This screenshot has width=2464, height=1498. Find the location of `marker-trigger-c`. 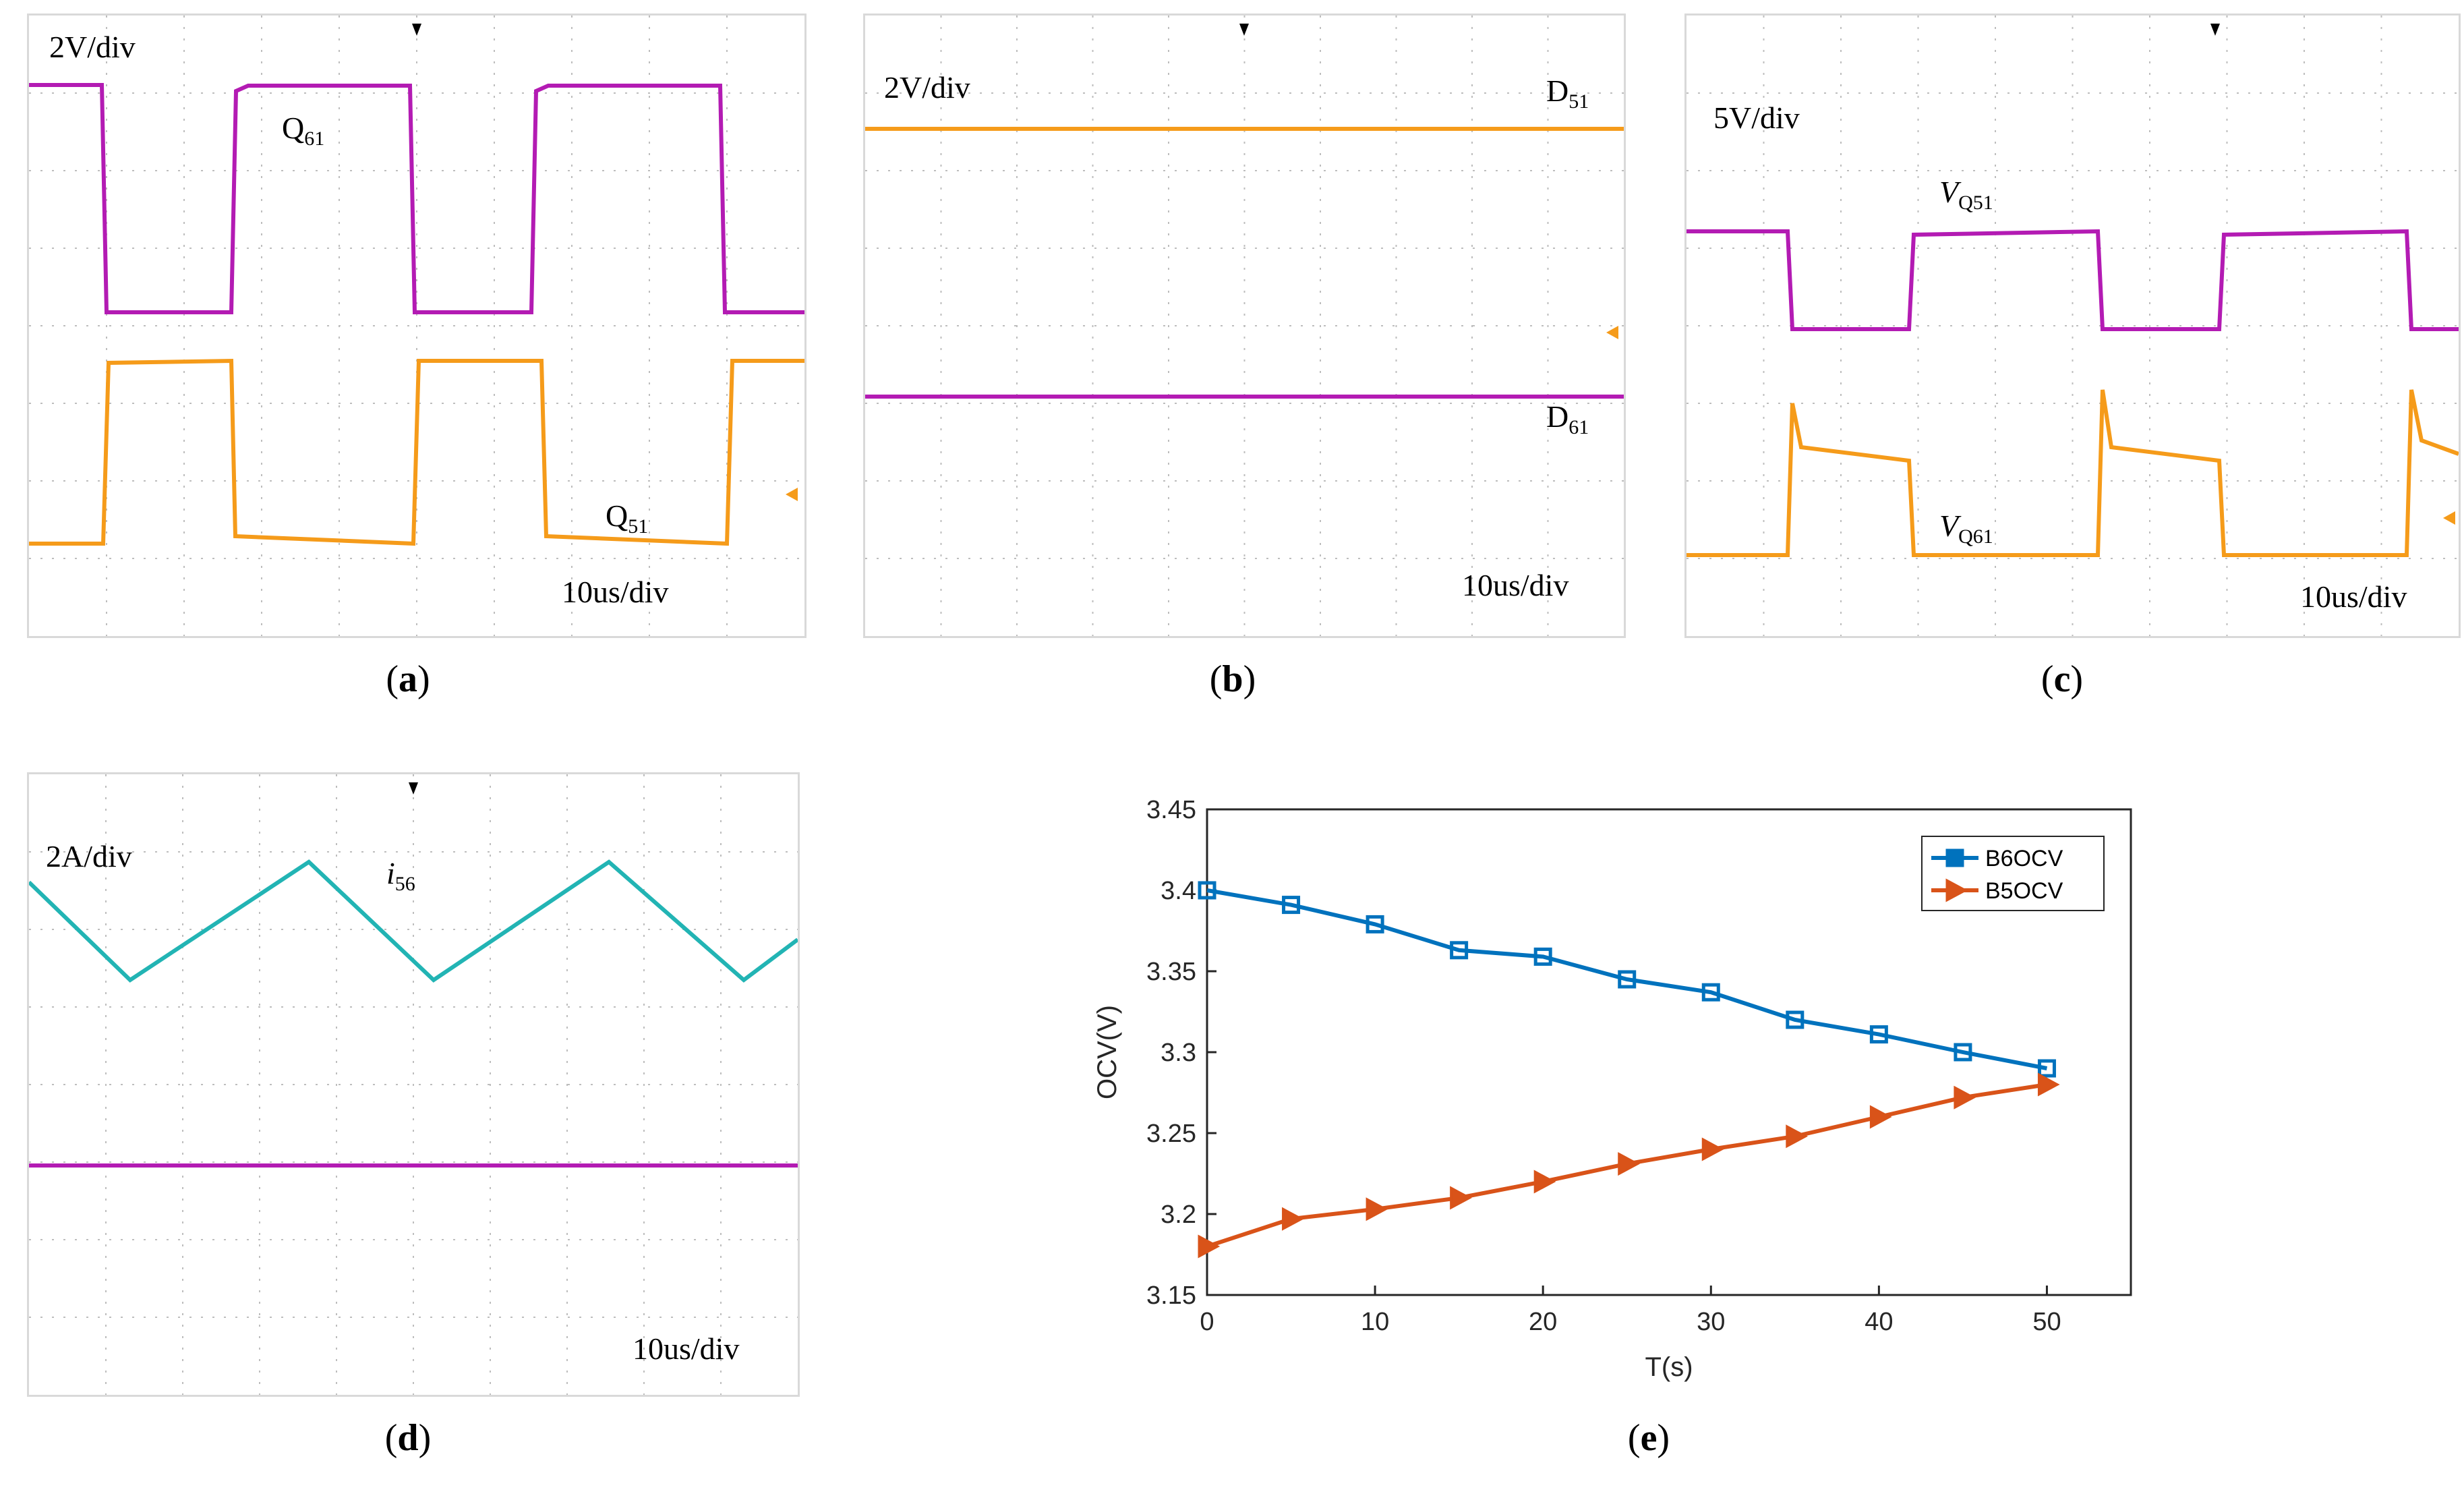

marker-trigger-c is located at coordinates (2215, 30).